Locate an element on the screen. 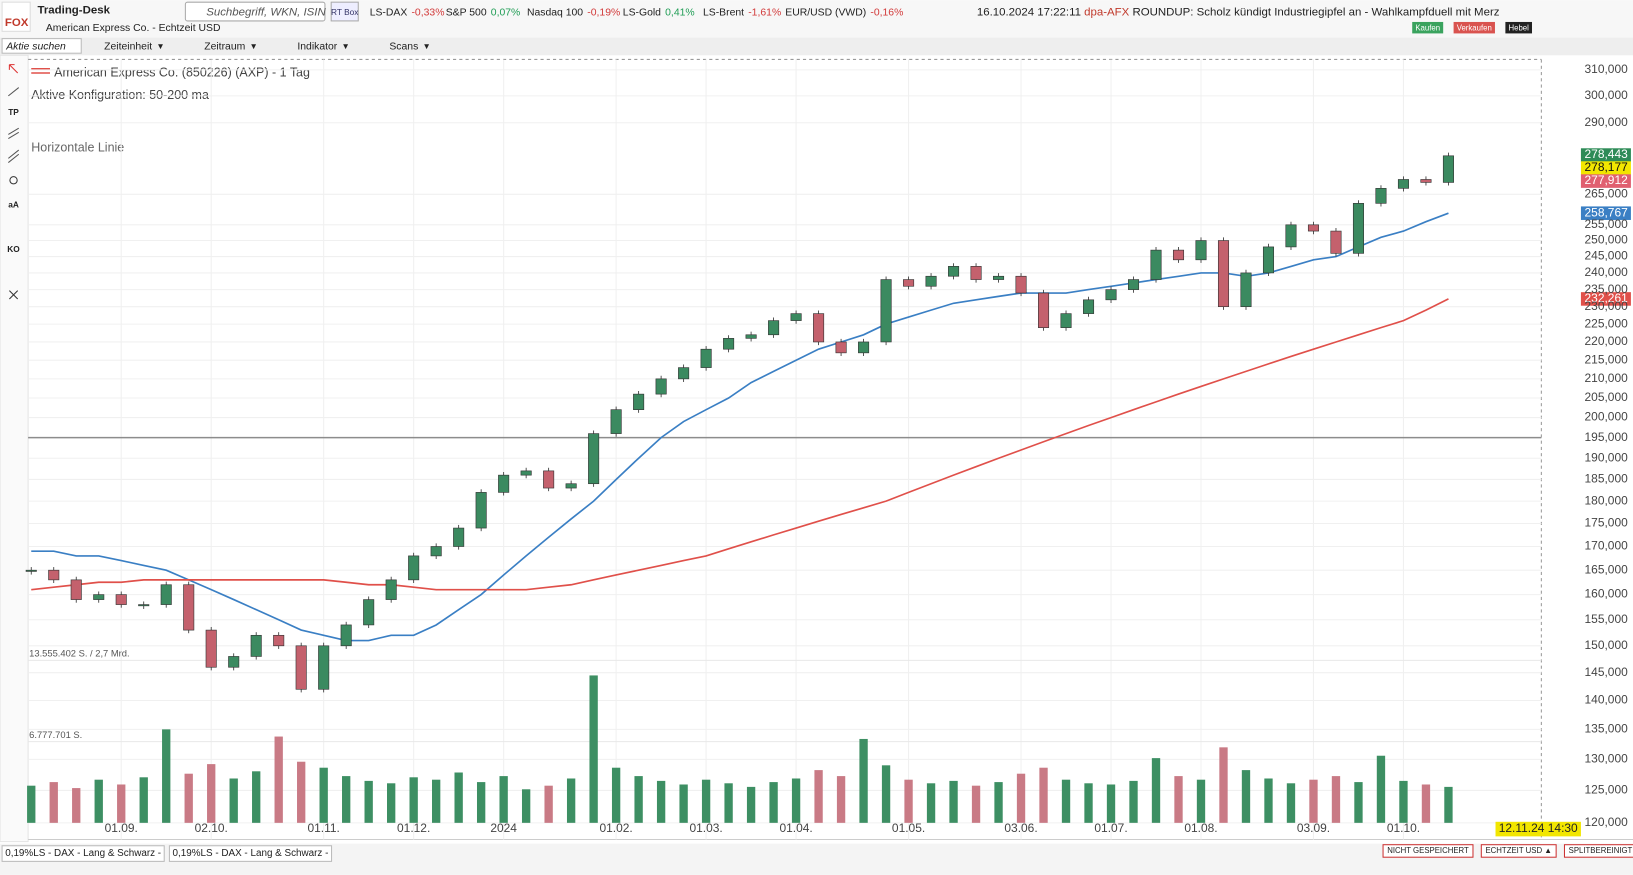 The image size is (1633, 875). y-tick-label: 130,000 is located at coordinates (1607, 758).